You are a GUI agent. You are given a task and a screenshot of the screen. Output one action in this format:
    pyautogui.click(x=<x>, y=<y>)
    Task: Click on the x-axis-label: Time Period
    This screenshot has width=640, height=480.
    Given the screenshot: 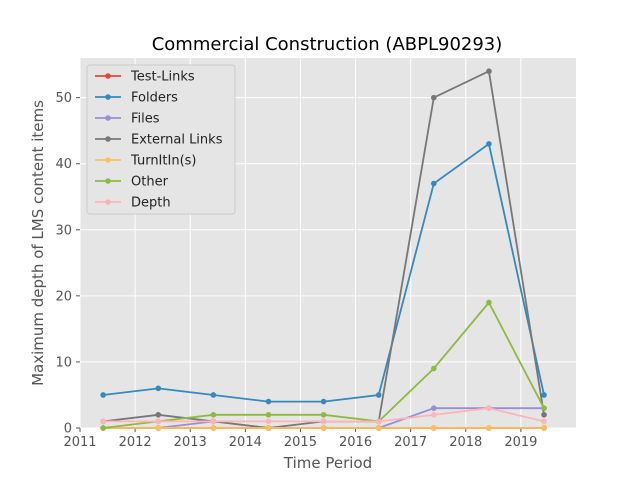 What is the action you would take?
    pyautogui.click(x=327, y=463)
    